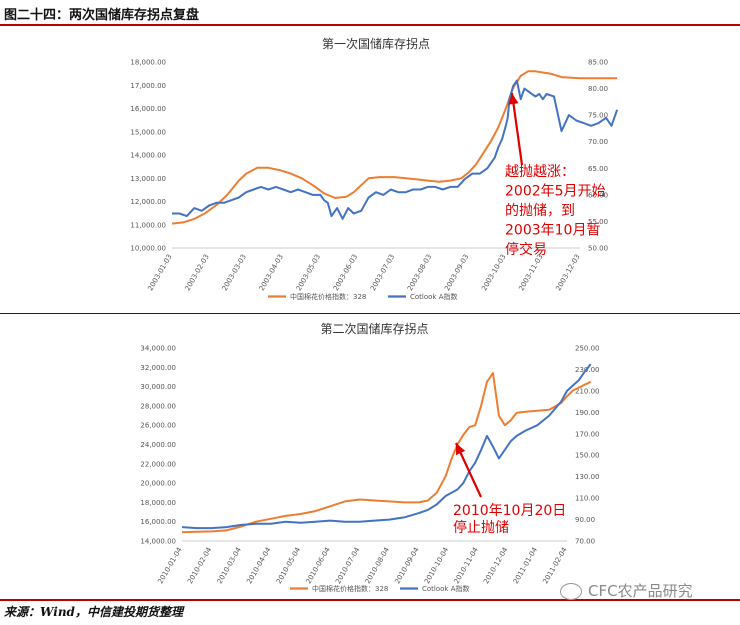  Describe the element at coordinates (456, 272) in the screenshot. I see `x-tick-label: 2003-09-03` at that location.